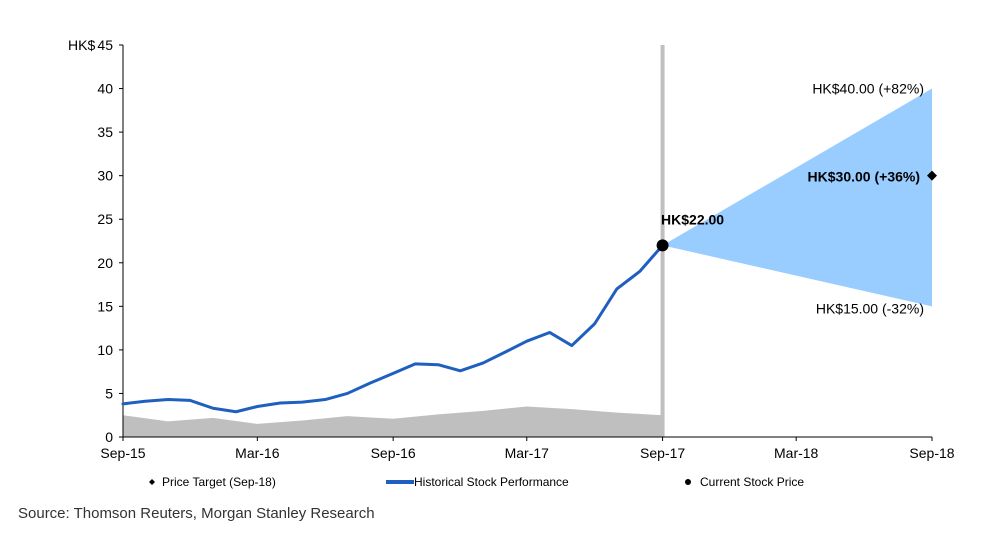 This screenshot has width=1000, height=546. I want to click on y-tick-label: 40, so click(105, 89).